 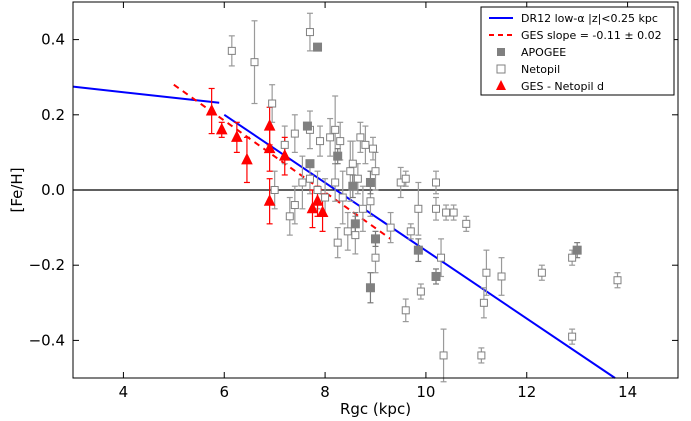 What do you see at coordinates (53, 115) in the screenshot?
I see `y-tick-label: 0.2` at bounding box center [53, 115].